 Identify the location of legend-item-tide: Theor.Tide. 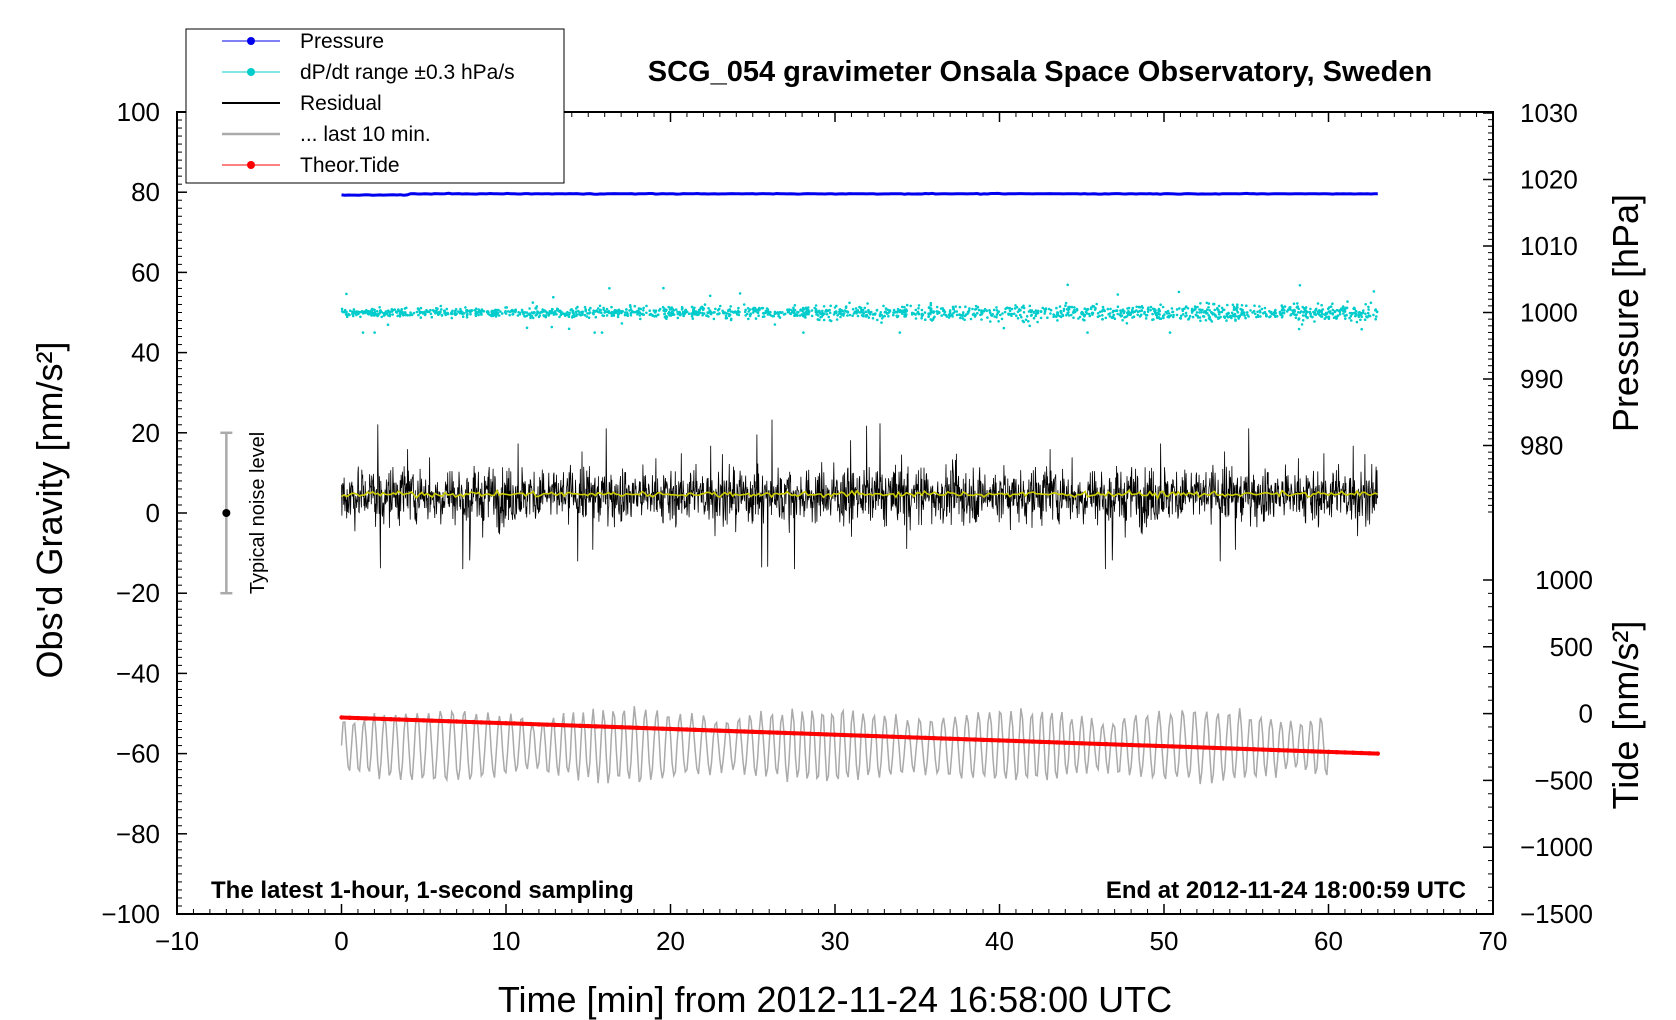
(311, 165).